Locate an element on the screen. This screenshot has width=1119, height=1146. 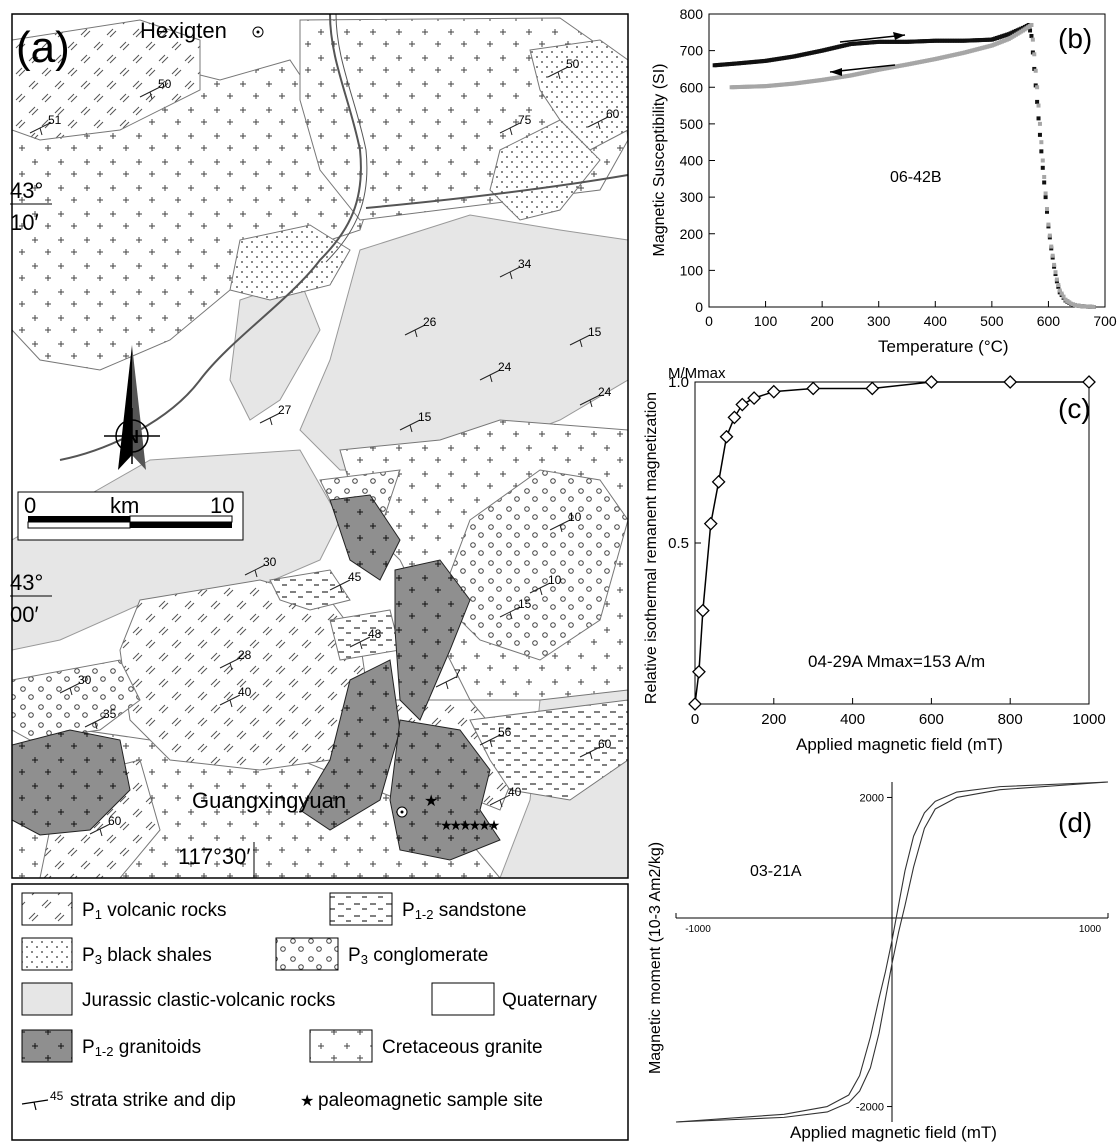
chart-b-xtick-label: 700 is located at coordinates (1105, 321).